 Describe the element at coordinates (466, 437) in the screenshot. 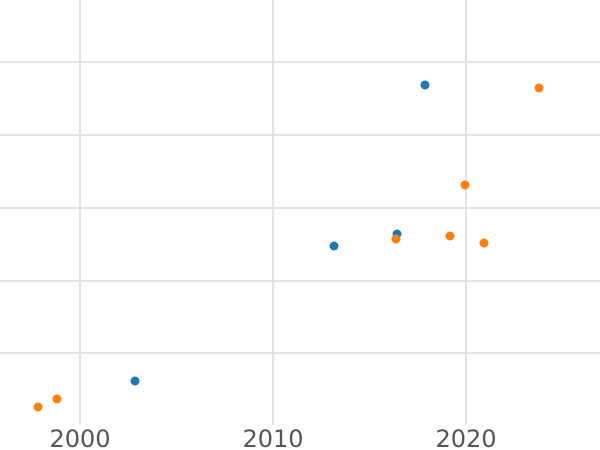

I see `x-tick-label-2020: 2020` at that location.